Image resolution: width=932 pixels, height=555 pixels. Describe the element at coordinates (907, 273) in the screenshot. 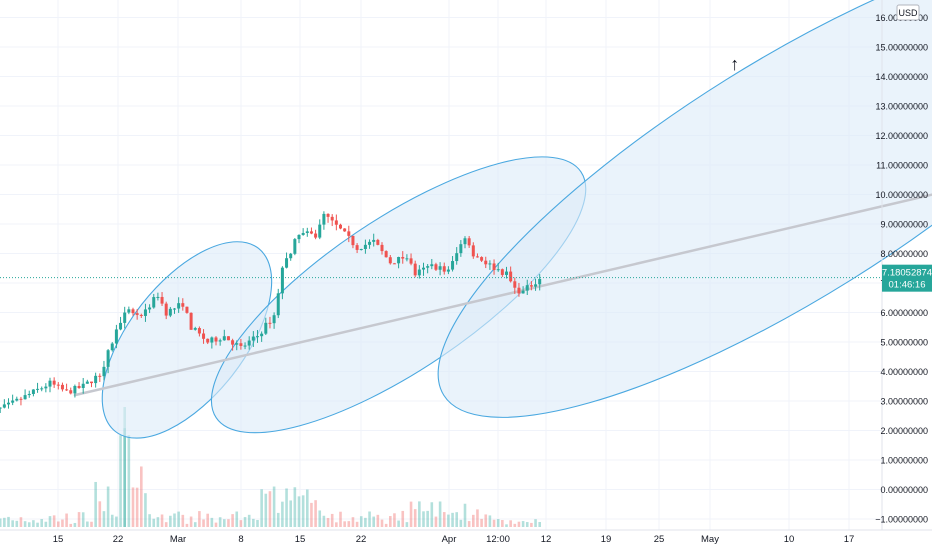

I see `last-price-value: 7.18052874` at that location.